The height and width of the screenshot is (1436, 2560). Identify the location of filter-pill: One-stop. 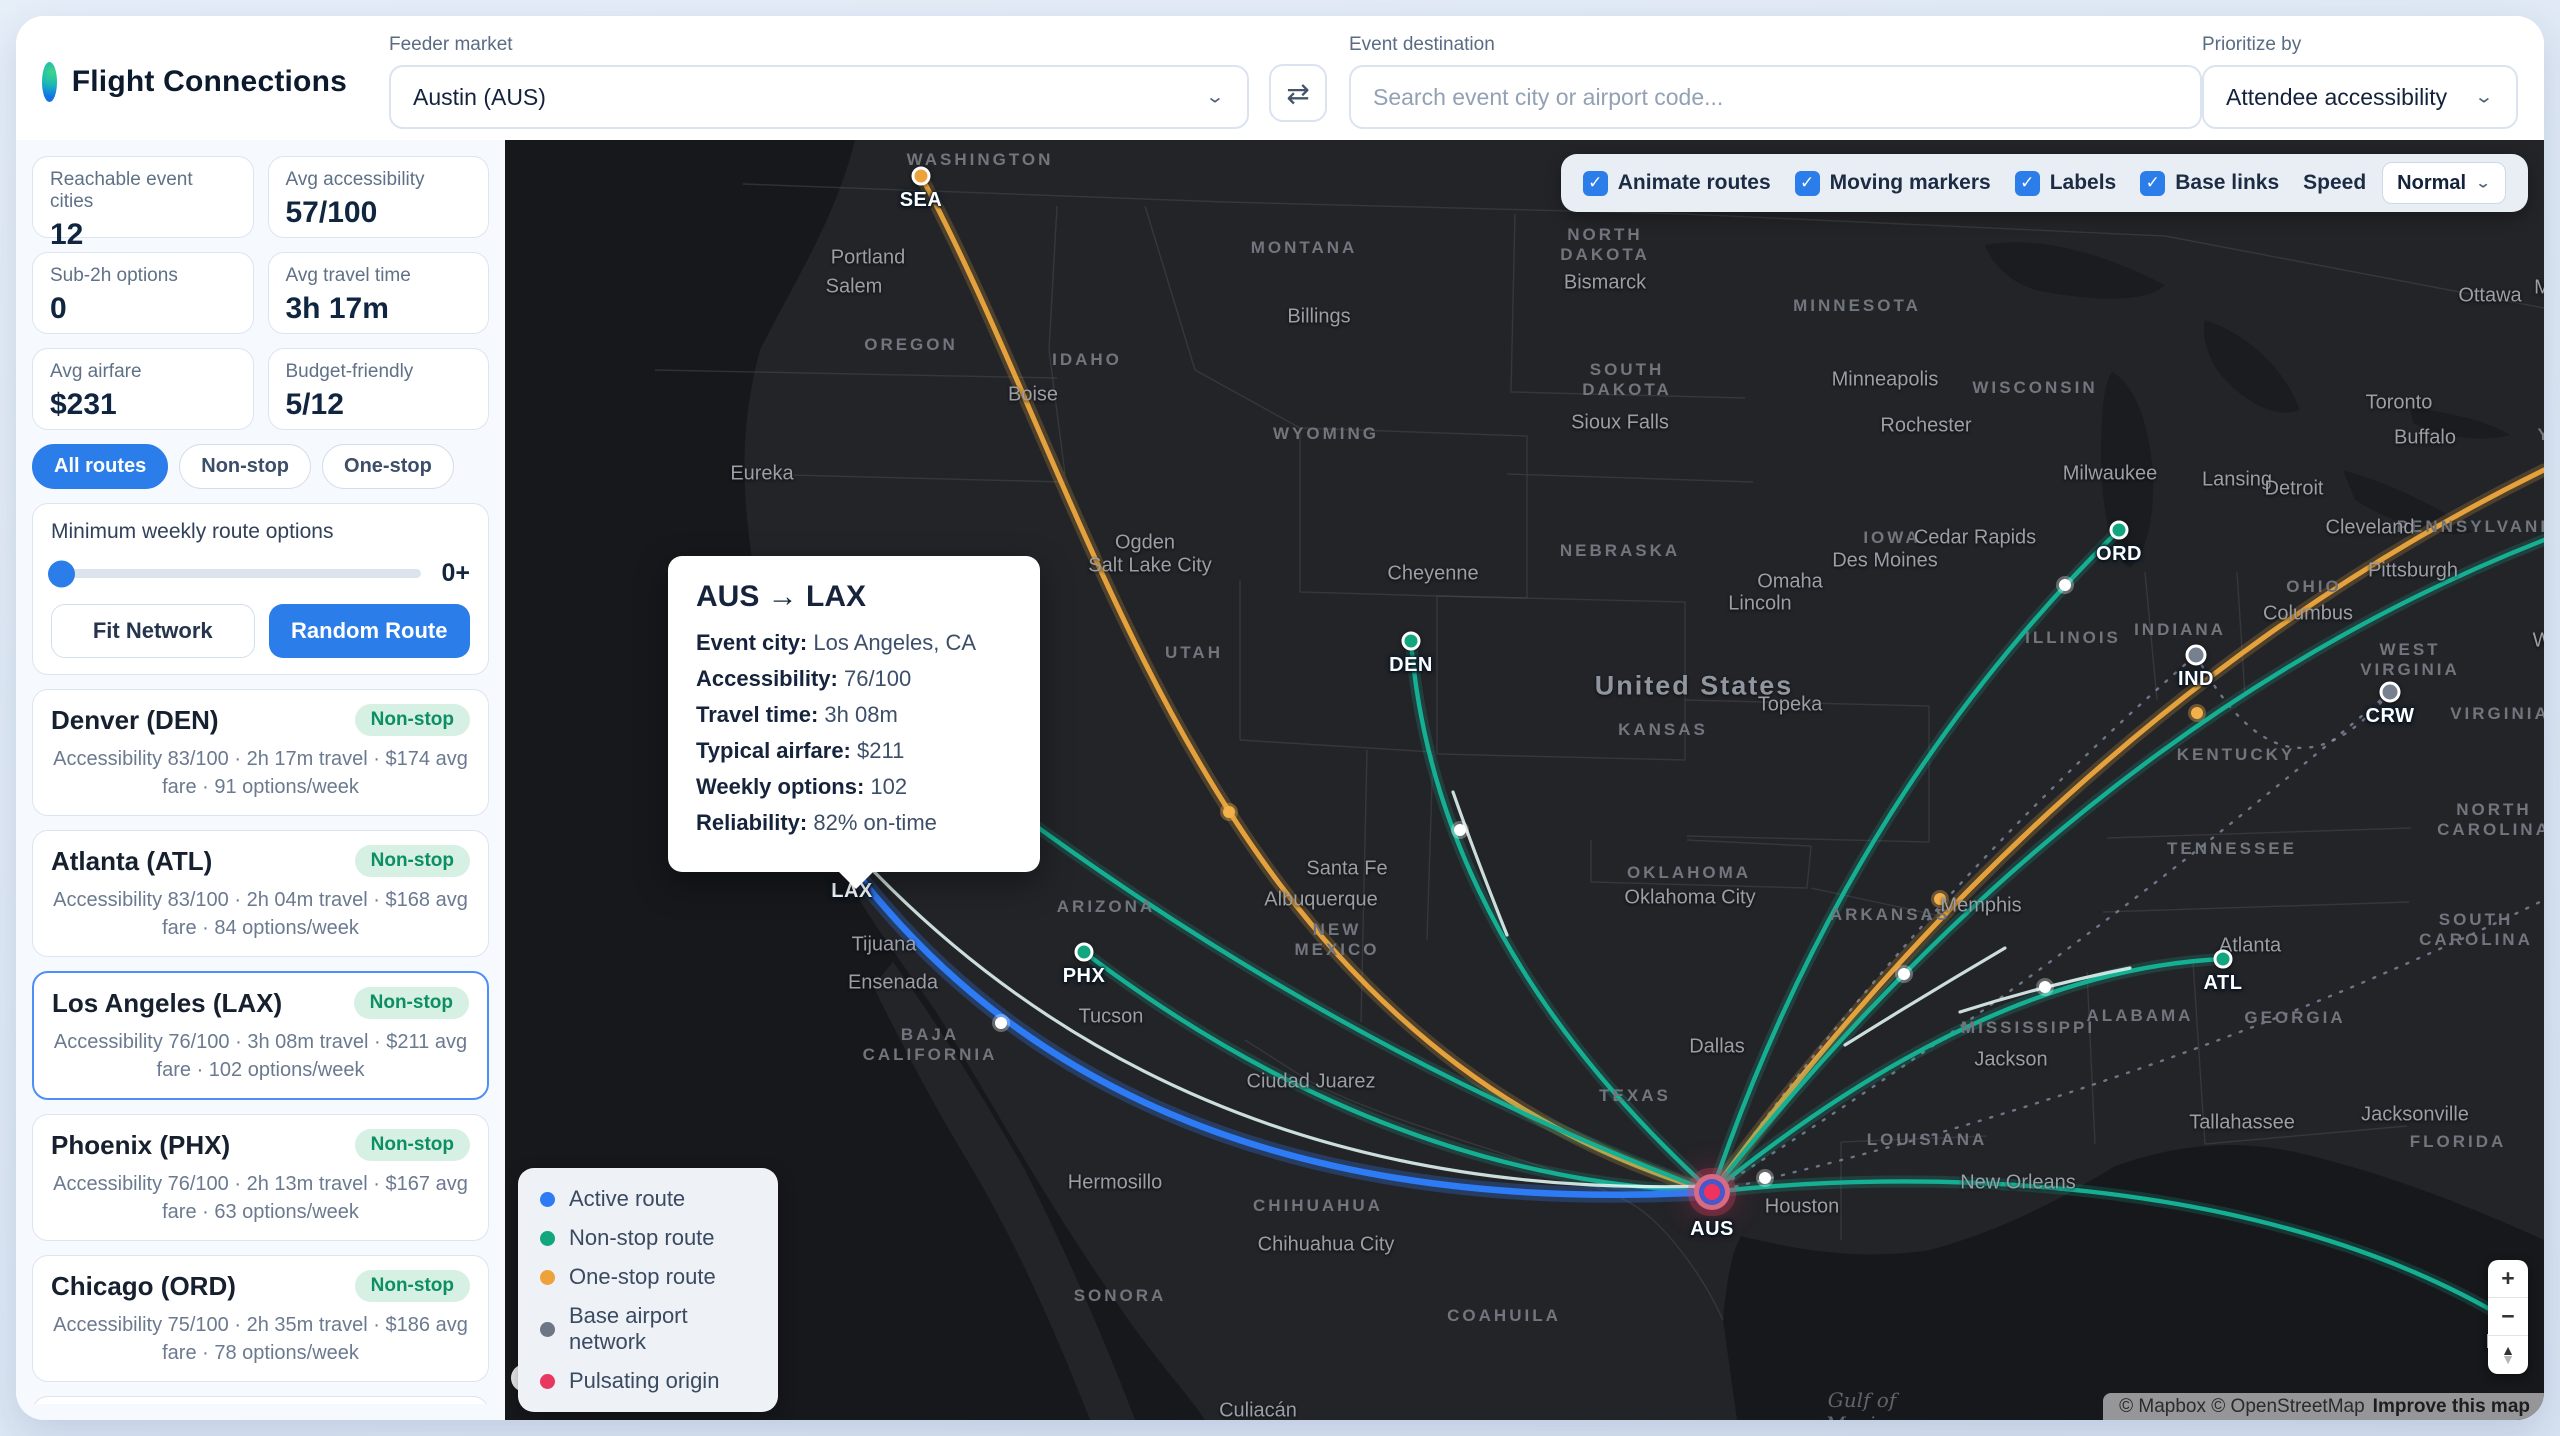
(388, 466).